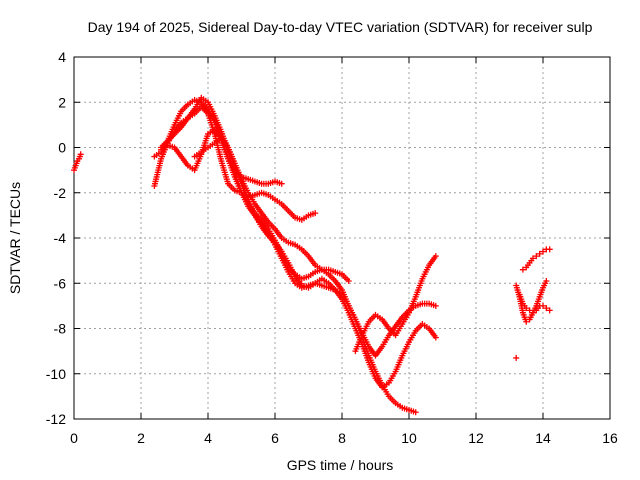 The width and height of the screenshot is (640, 480). What do you see at coordinates (543, 438) in the screenshot?
I see `x-tick-label: 14` at bounding box center [543, 438].